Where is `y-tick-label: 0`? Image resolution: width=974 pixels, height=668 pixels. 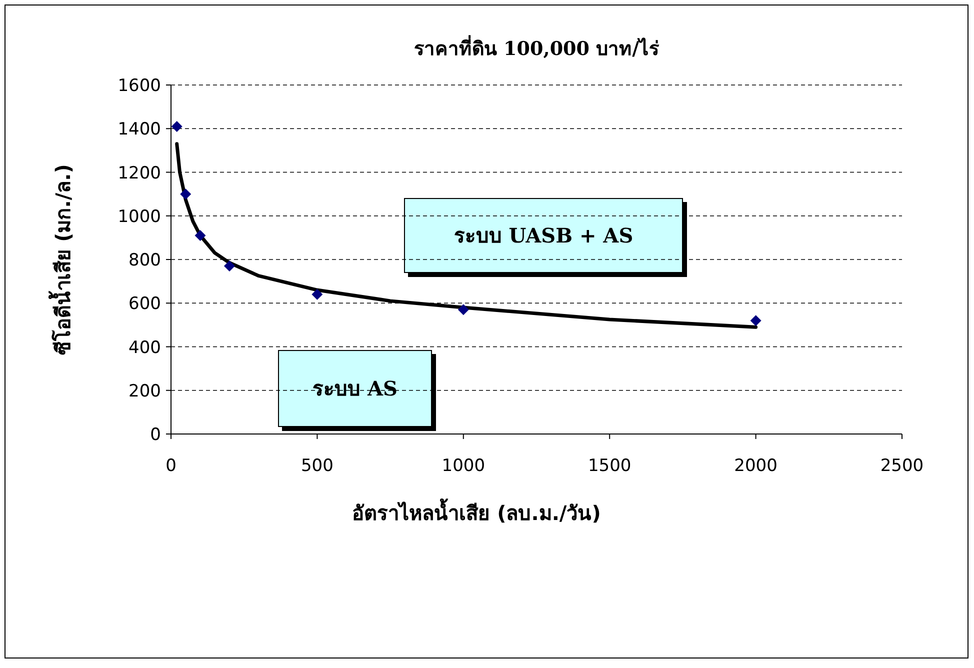 y-tick-label: 0 is located at coordinates (155, 435).